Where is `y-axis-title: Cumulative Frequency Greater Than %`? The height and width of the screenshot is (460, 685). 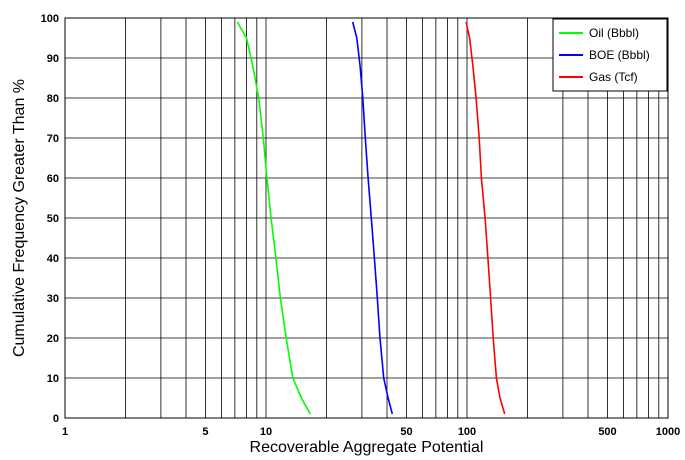 y-axis-title: Cumulative Frequency Greater Than % is located at coordinates (19, 218).